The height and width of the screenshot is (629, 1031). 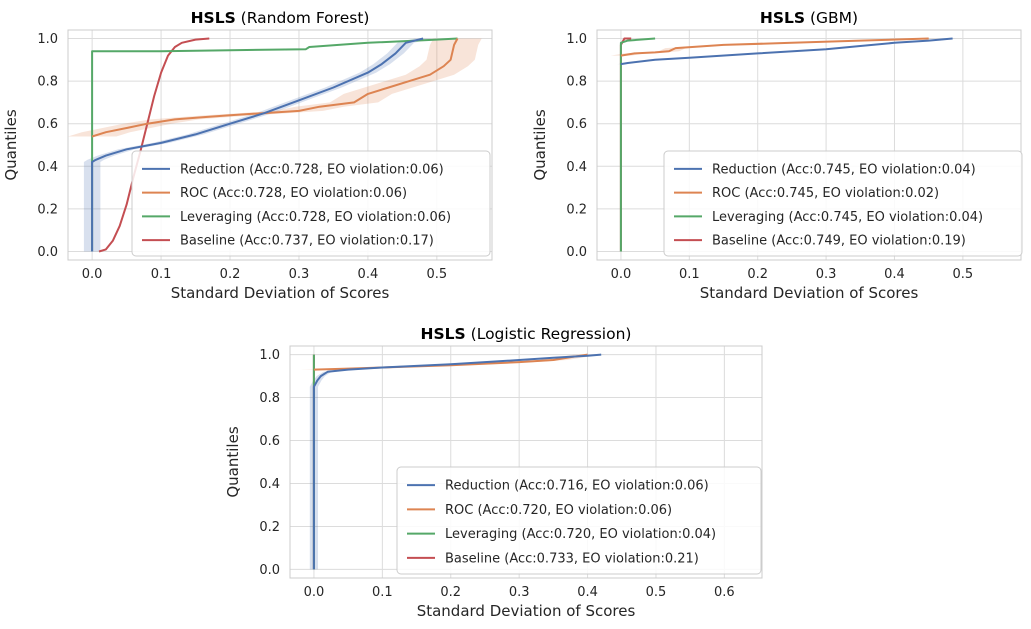 I want to click on legend-label-roc: ROC (Acc:0.745, EO violation:0.02), so click(x=825, y=193).